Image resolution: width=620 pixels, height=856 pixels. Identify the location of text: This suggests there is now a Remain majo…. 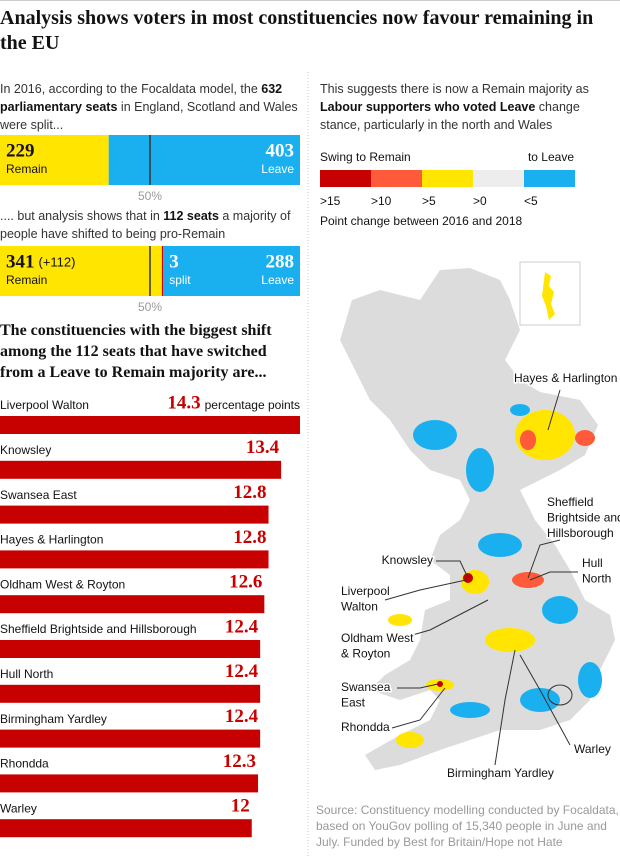
(454, 89).